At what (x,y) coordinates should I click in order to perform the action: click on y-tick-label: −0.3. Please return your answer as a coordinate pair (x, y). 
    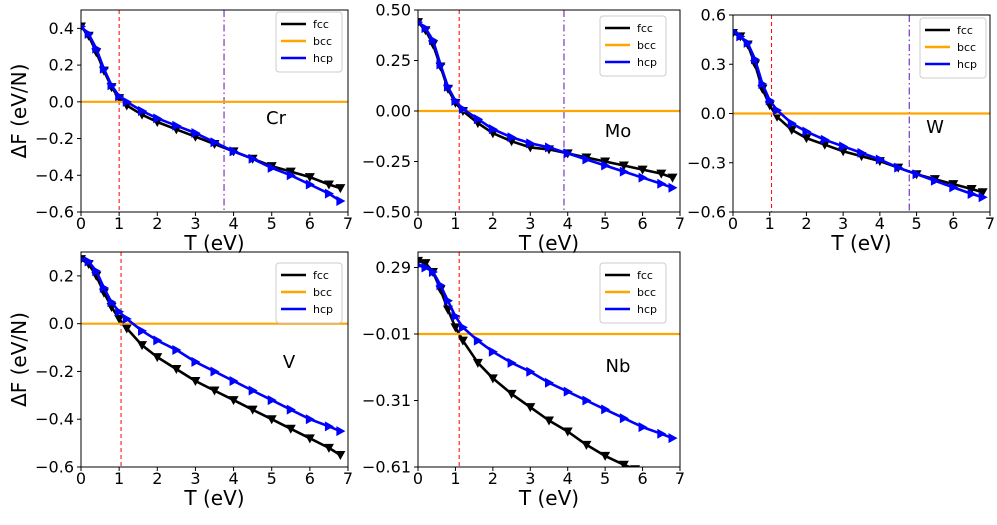
    Looking at the image, I should click on (706, 162).